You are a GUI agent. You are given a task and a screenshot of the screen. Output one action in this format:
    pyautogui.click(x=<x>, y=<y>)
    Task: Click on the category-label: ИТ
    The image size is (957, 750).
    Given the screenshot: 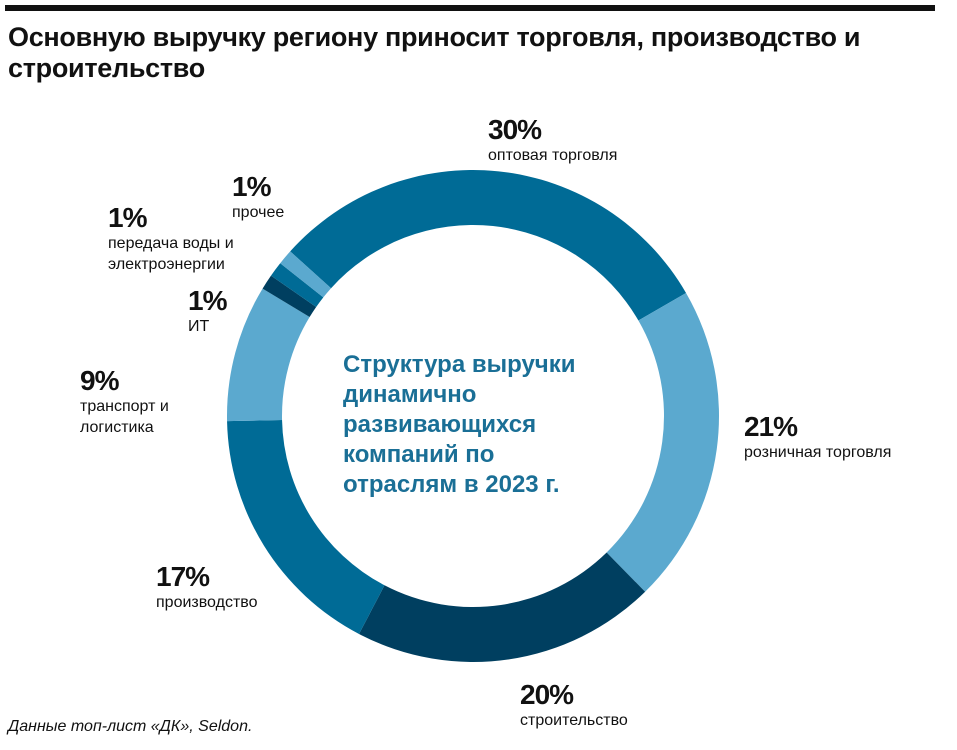 What is the action you would take?
    pyautogui.click(x=199, y=326)
    